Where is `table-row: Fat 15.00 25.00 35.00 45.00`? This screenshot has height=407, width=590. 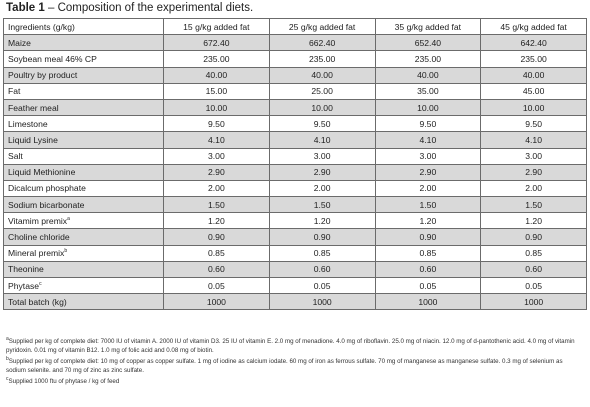
table-row: Fat 15.00 25.00 35.00 45.00 is located at coordinates (295, 91).